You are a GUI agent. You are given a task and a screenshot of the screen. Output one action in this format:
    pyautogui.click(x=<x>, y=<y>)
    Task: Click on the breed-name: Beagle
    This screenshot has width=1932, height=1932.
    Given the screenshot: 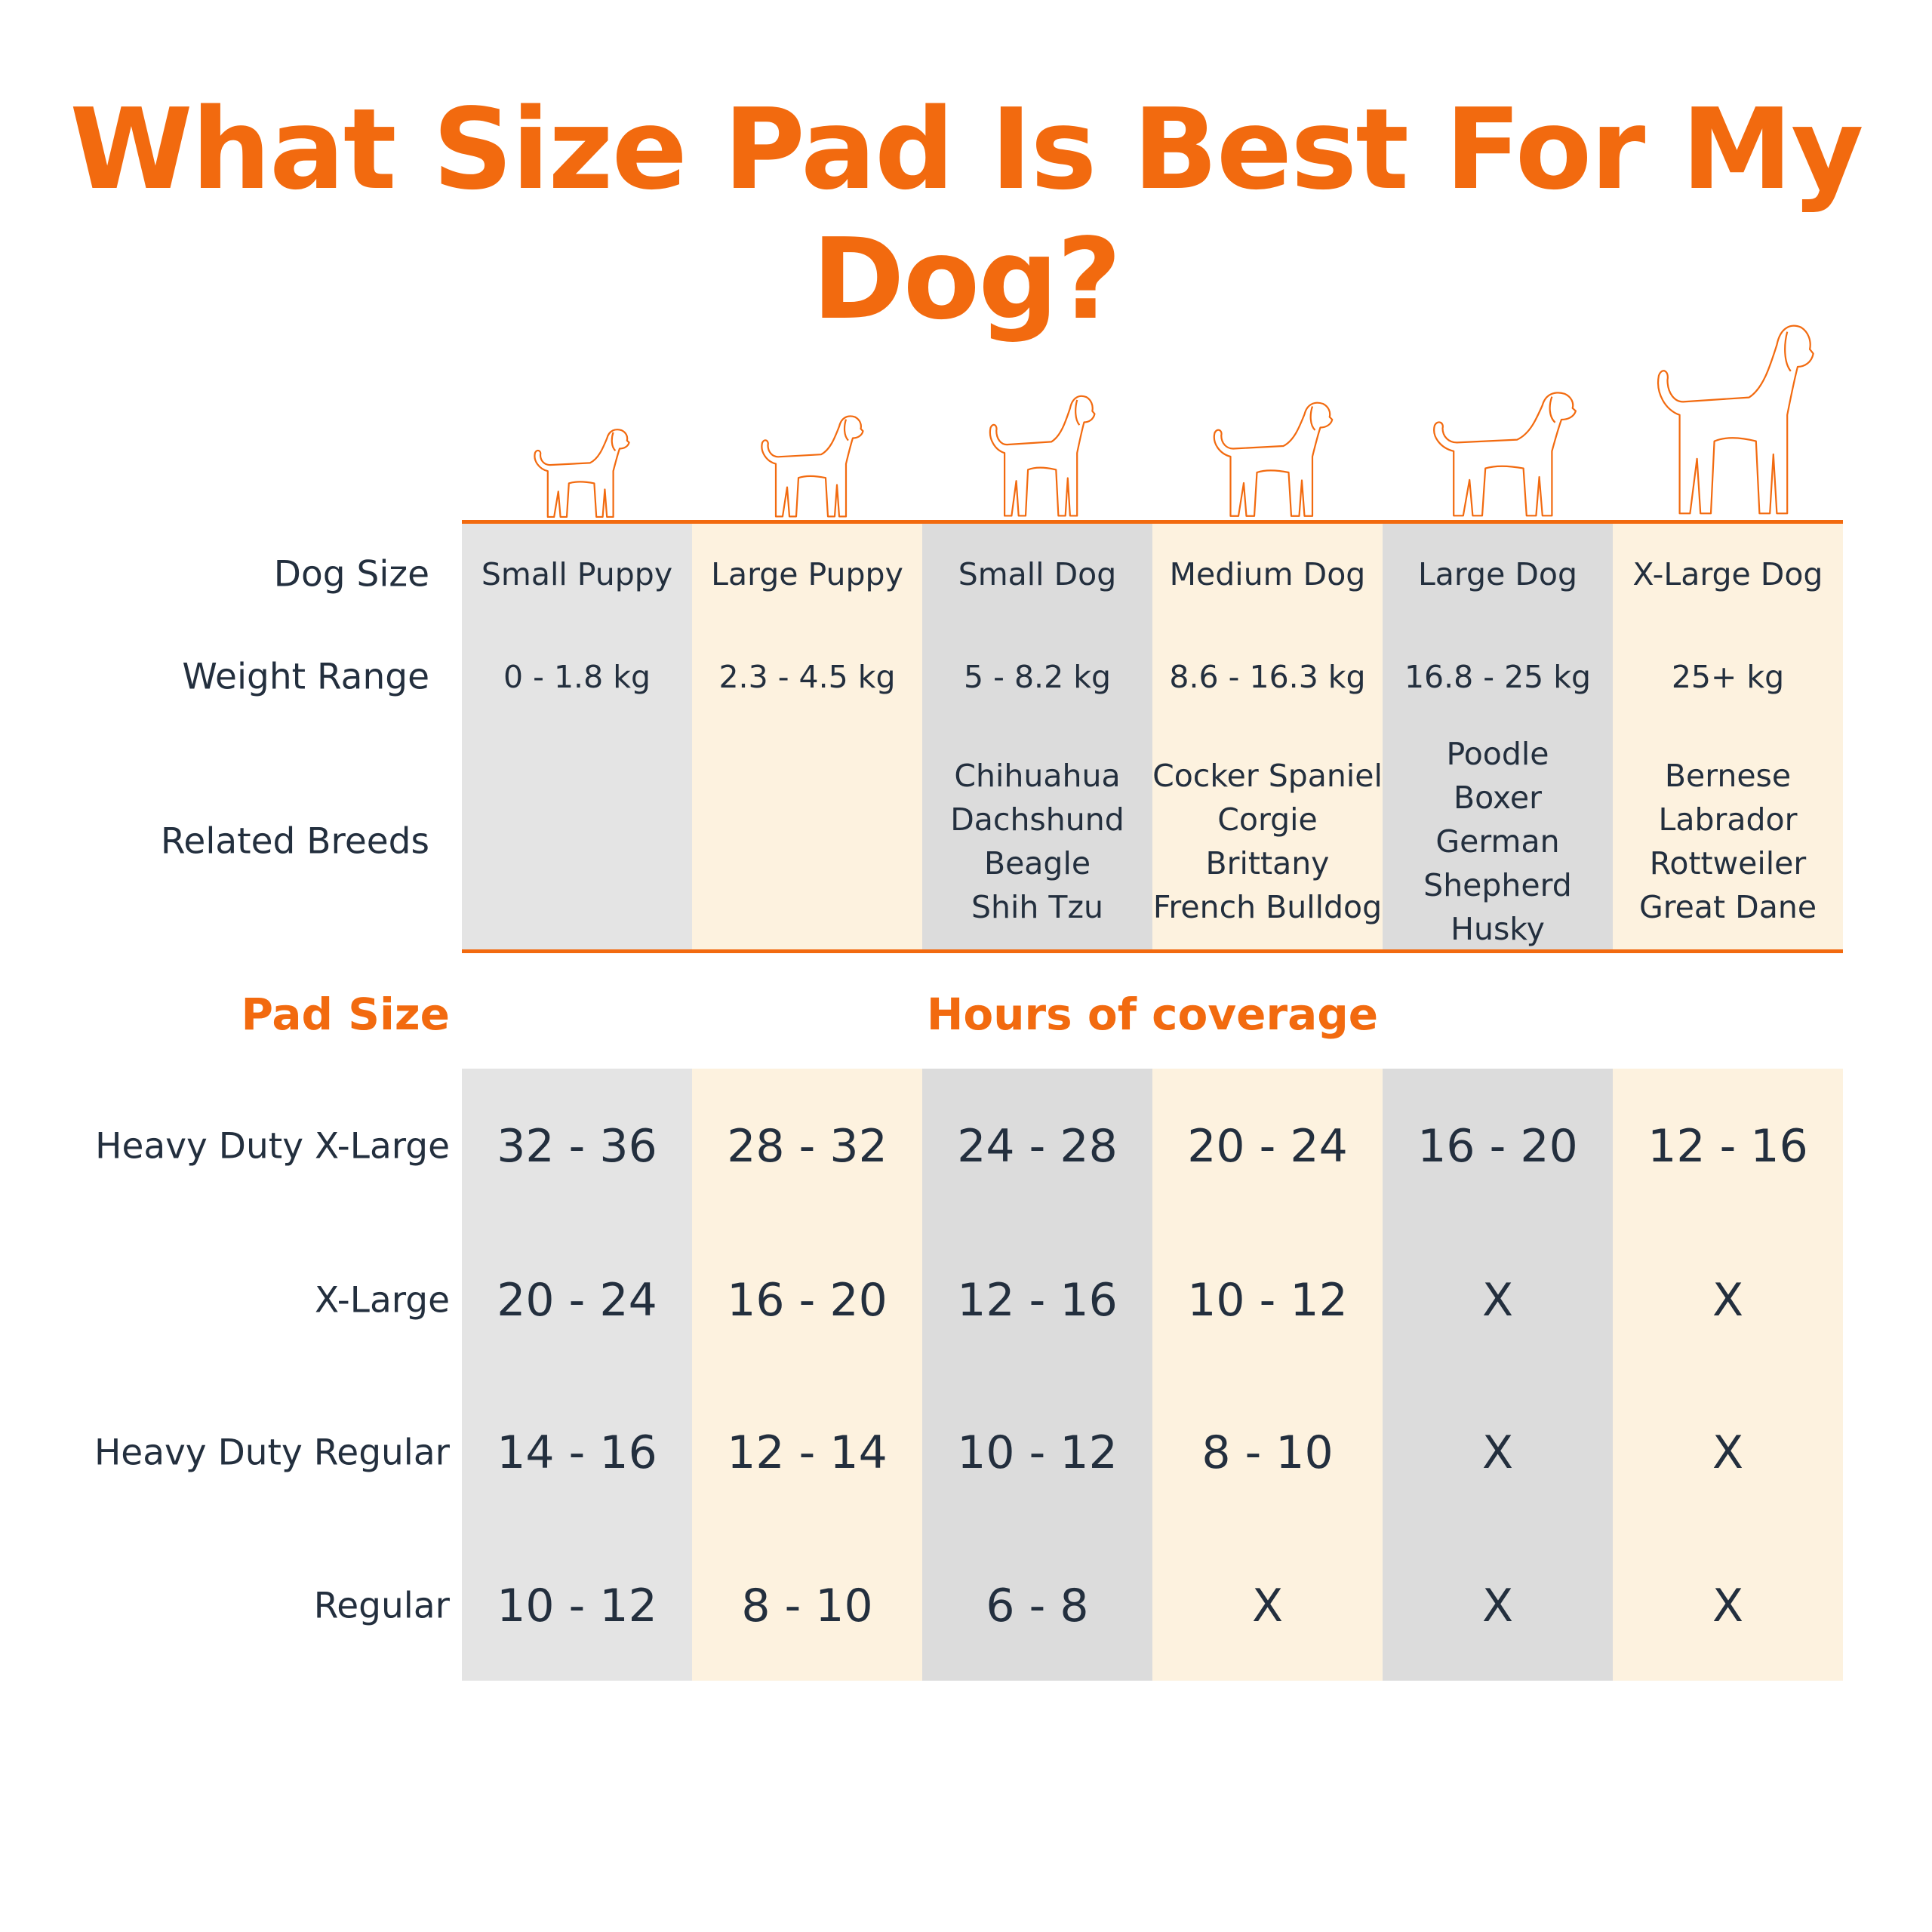 What is the action you would take?
    pyautogui.click(x=1037, y=863)
    